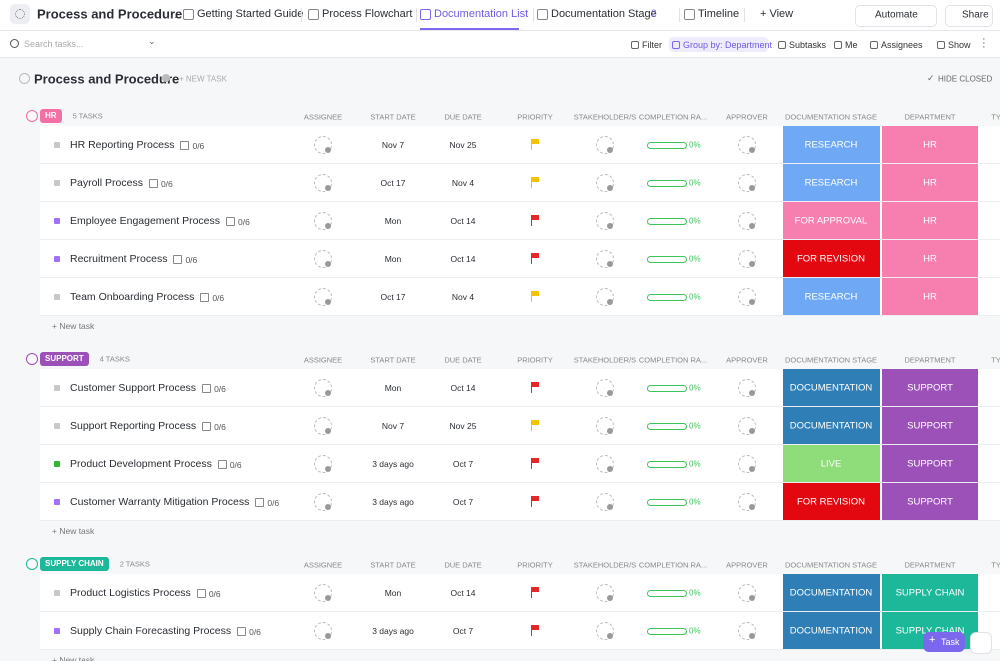 The image size is (1000, 661). I want to click on task-name: Employee Engagement Process, so click(145, 221).